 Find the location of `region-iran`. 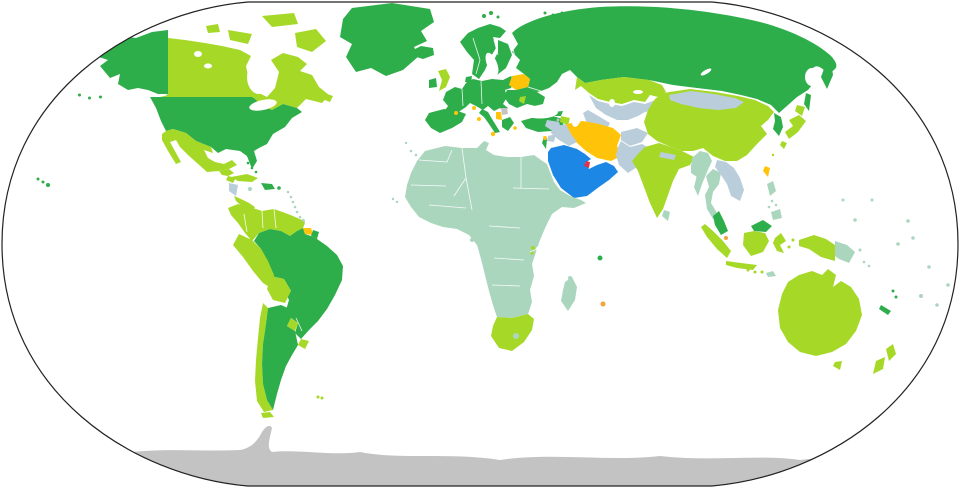

region-iran is located at coordinates (593, 141).